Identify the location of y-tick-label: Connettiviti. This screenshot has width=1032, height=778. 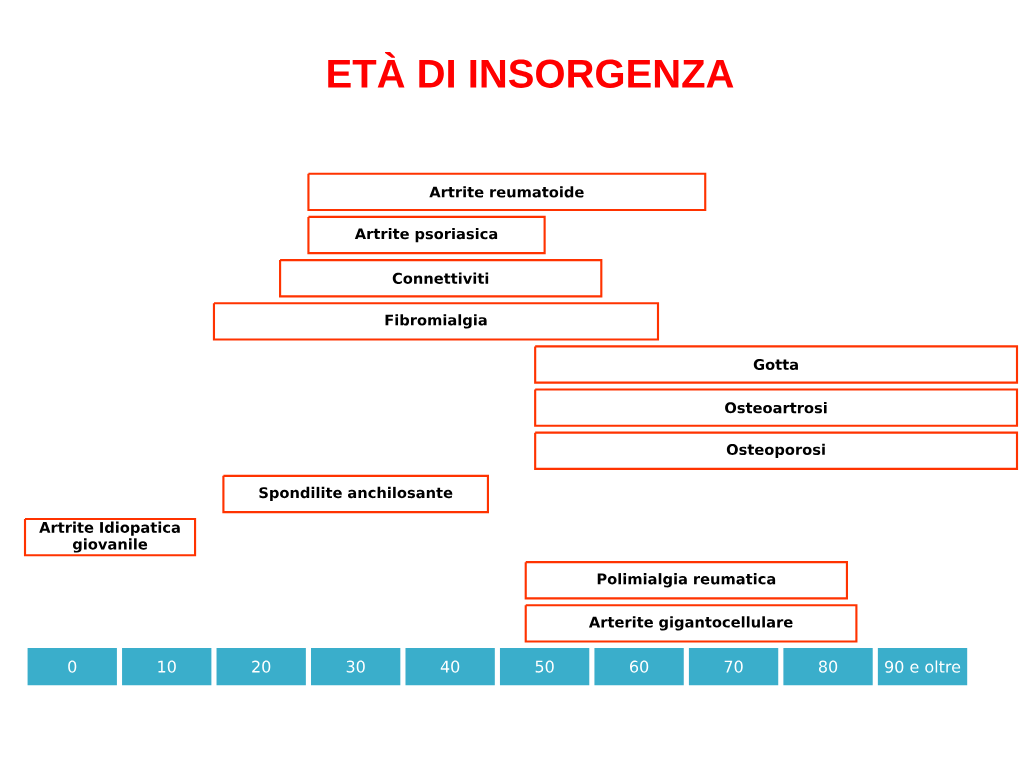
(440, 278).